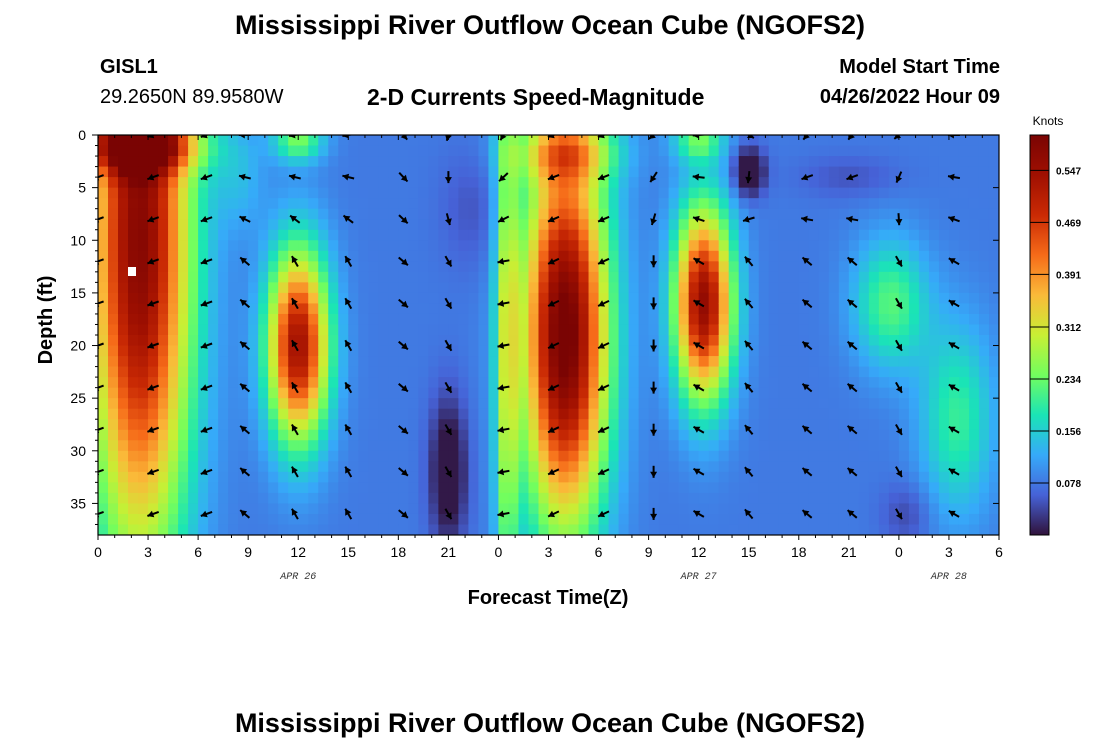 This screenshot has width=1100, height=750. What do you see at coordinates (948, 577) in the screenshot?
I see `date-label: APR 28` at bounding box center [948, 577].